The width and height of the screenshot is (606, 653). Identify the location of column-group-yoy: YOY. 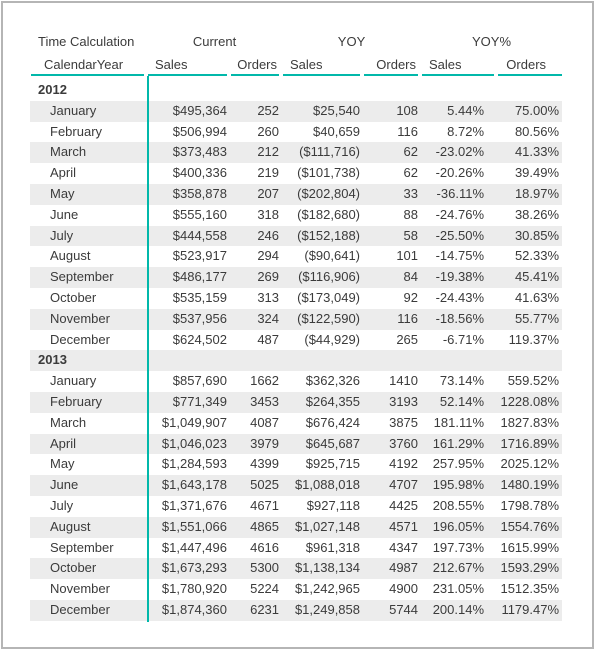
(351, 41).